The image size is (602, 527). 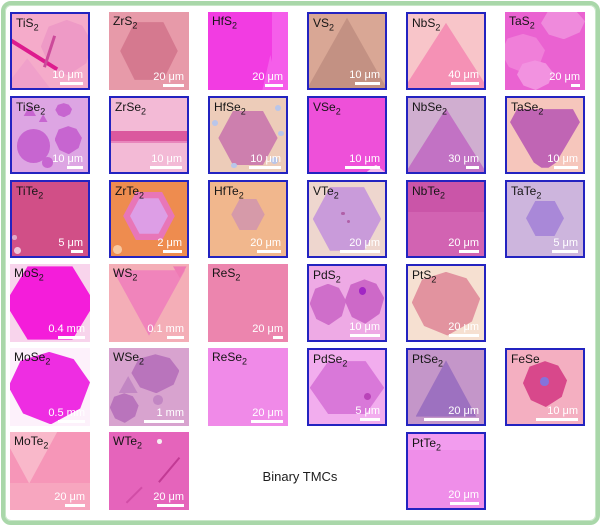 What do you see at coordinates (446, 471) in the screenshot?
I see `tile-PtTe2: PtTe2 20 μm` at bounding box center [446, 471].